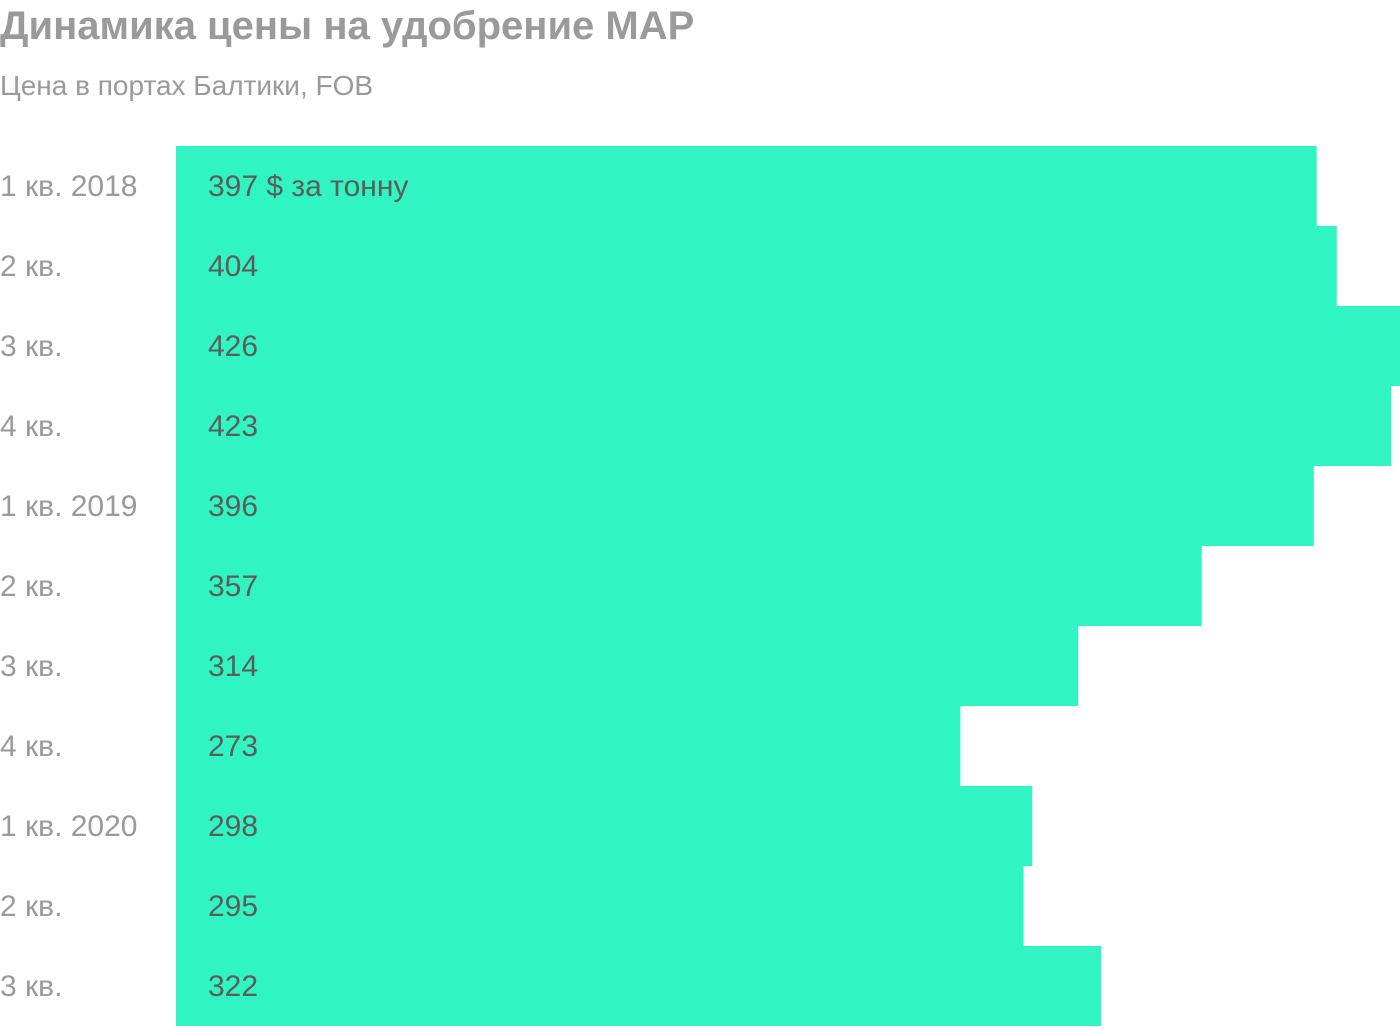 The width and height of the screenshot is (1400, 1028). What do you see at coordinates (233, 346) in the screenshot?
I see `value-label: 426` at bounding box center [233, 346].